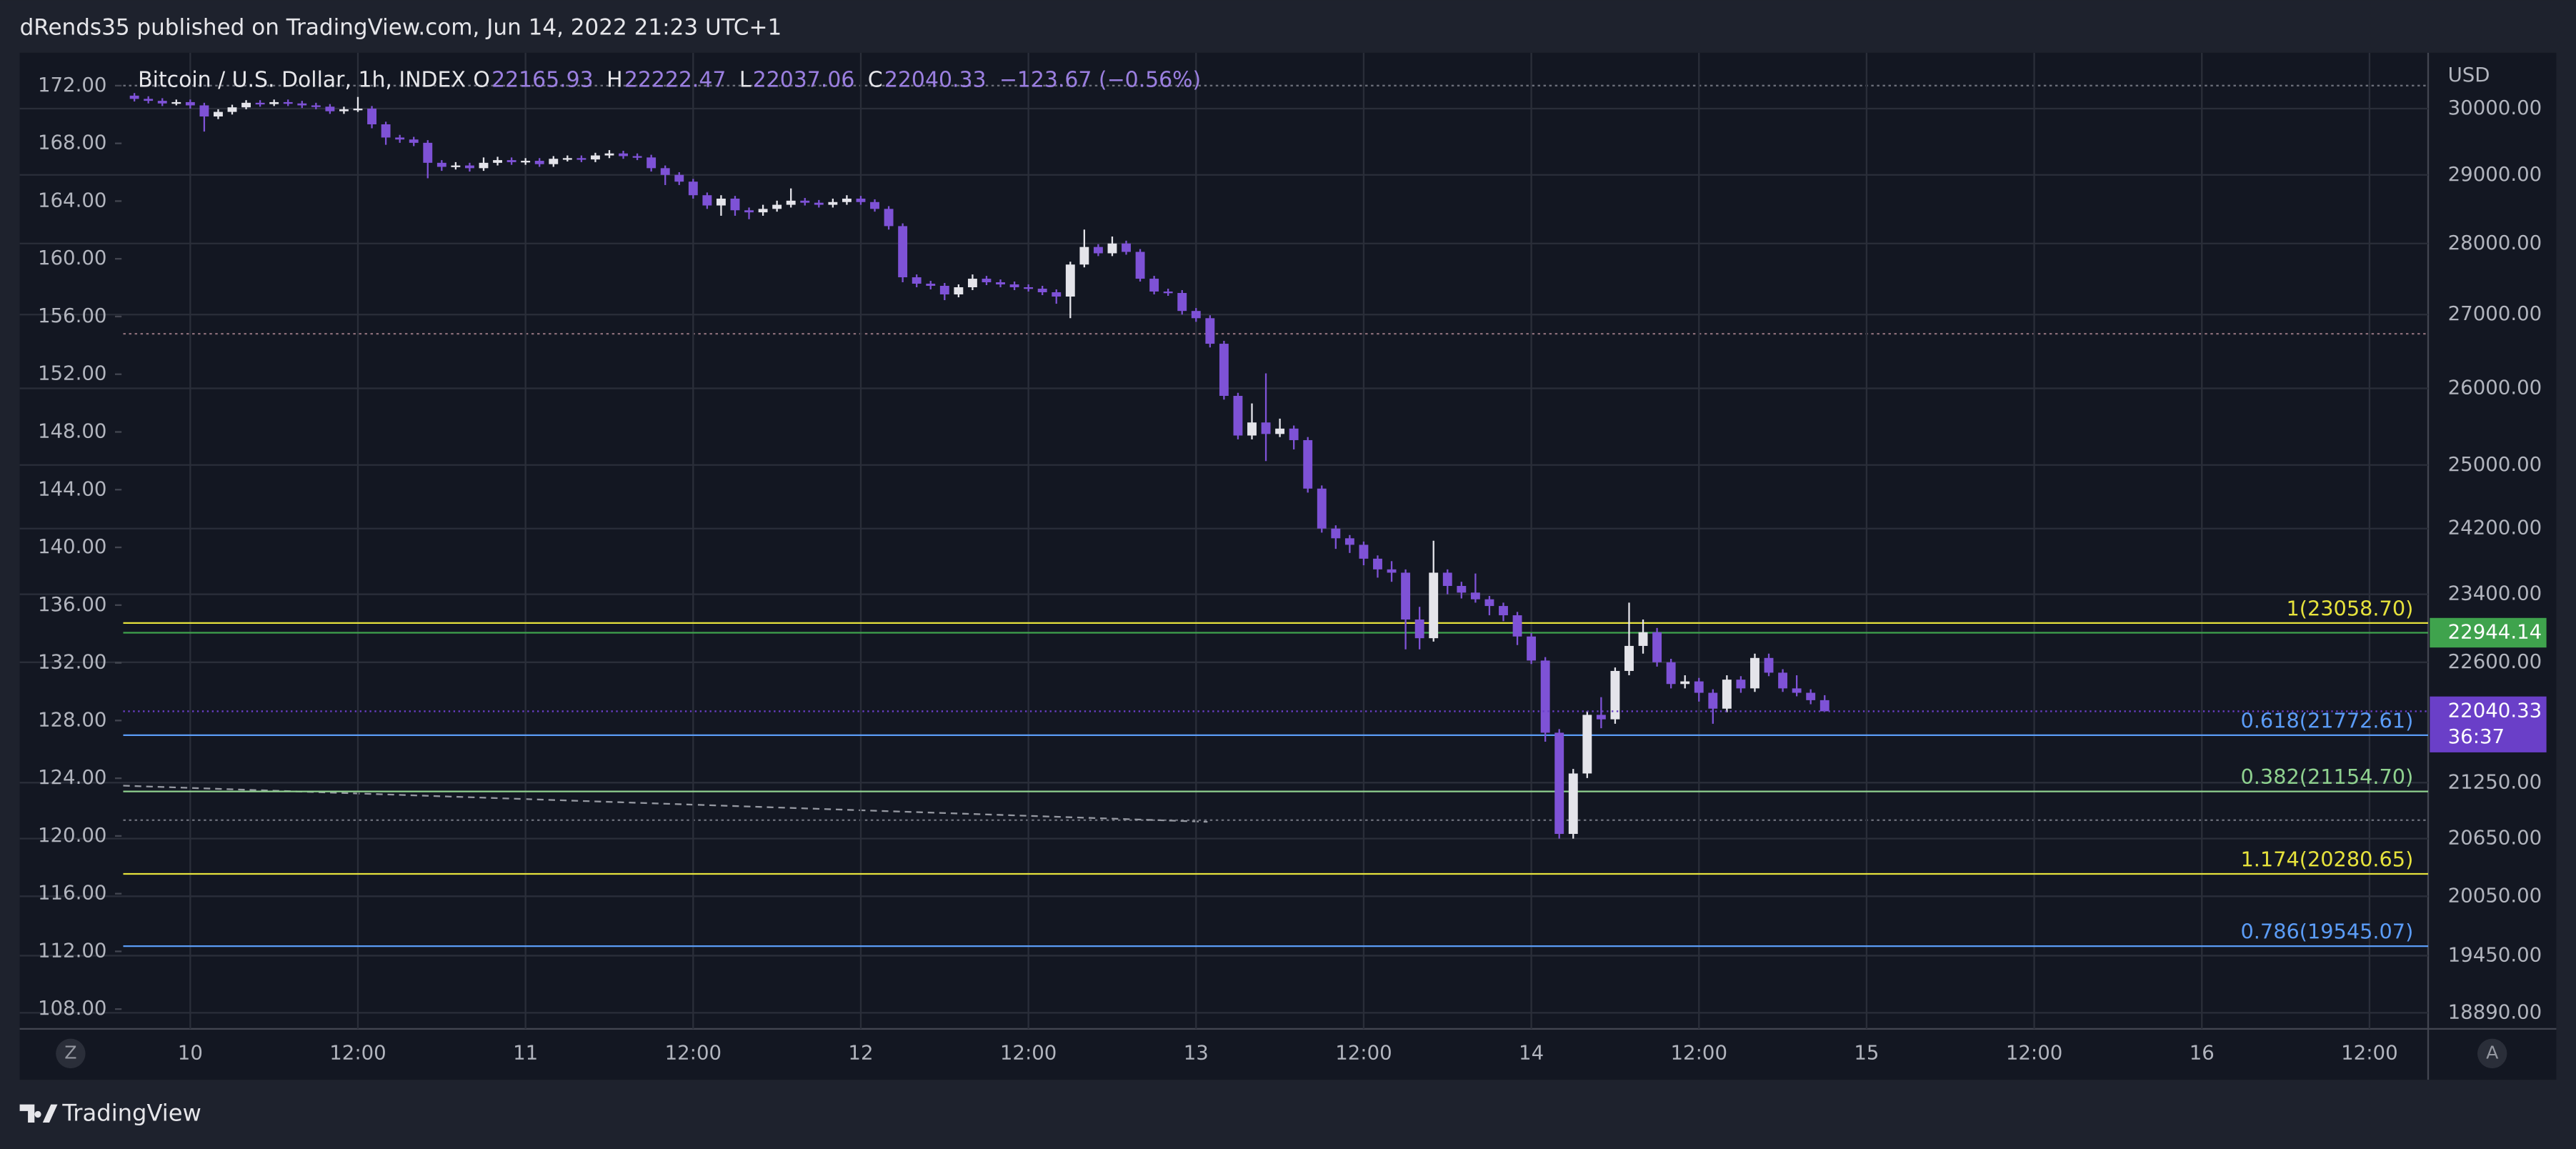 The width and height of the screenshot is (2576, 1149). Describe the element at coordinates (2328, 860) in the screenshot. I see `level-label: 1.174(20280.65)` at that location.